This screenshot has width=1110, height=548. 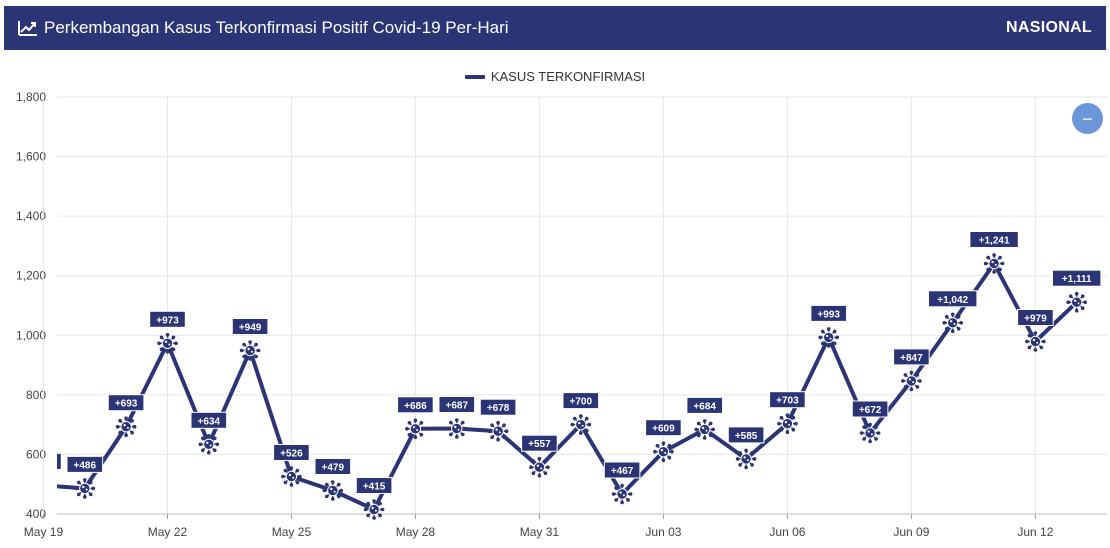 I want to click on data-label: +979, so click(x=1035, y=317).